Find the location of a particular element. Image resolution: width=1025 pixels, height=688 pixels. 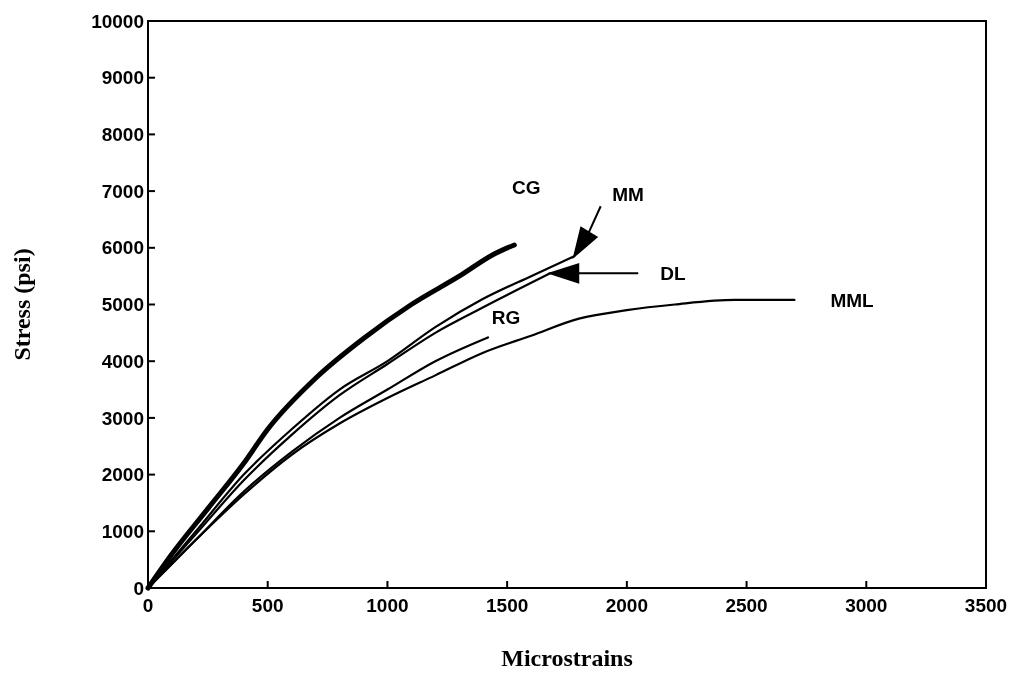

y-tick-label: 10000 is located at coordinates (117, 21).